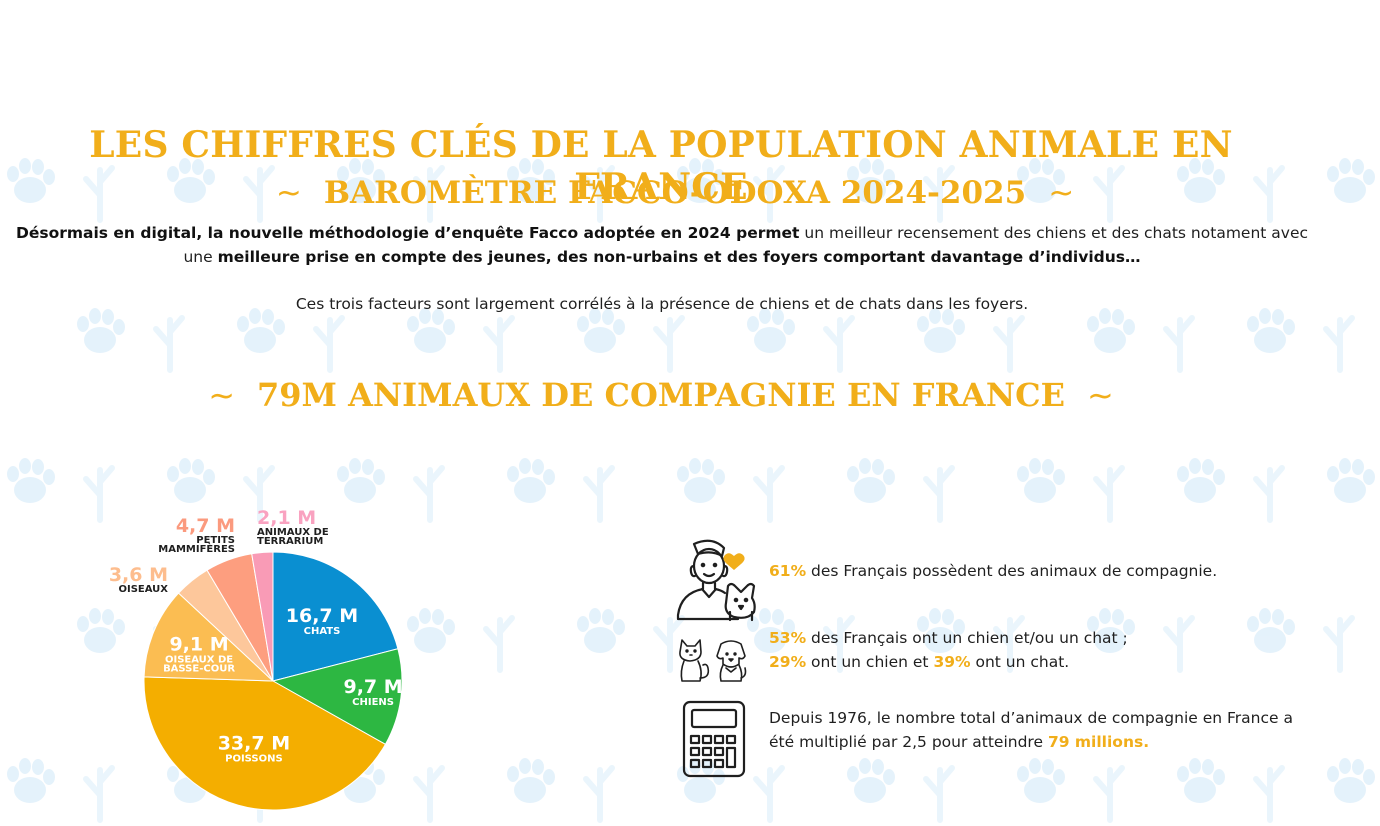 This screenshot has width=1380, height=826. I want to click on fact-growth-total: 79 millions., so click(1098, 742).